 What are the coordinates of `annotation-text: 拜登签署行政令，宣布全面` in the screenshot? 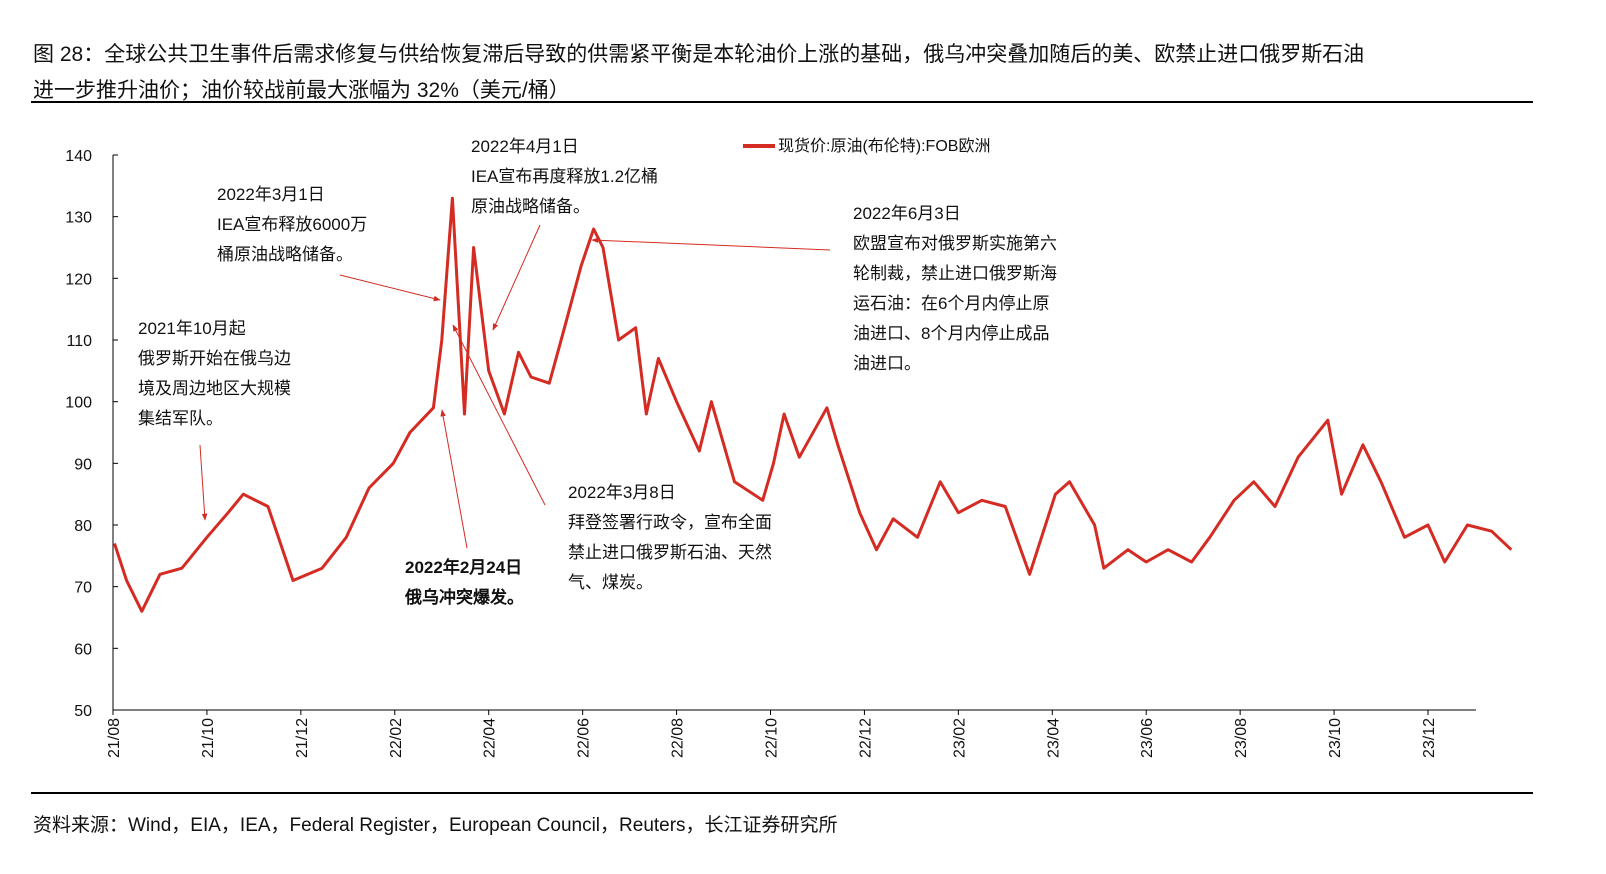 It's located at (670, 522).